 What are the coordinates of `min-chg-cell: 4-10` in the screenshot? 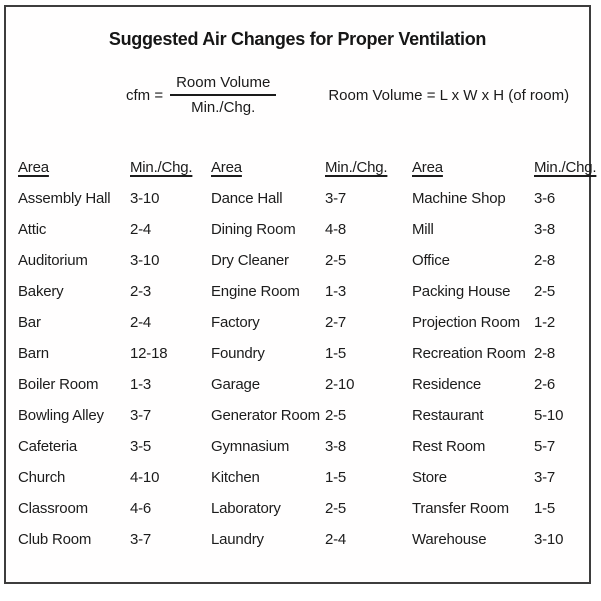 It's located at (145, 477).